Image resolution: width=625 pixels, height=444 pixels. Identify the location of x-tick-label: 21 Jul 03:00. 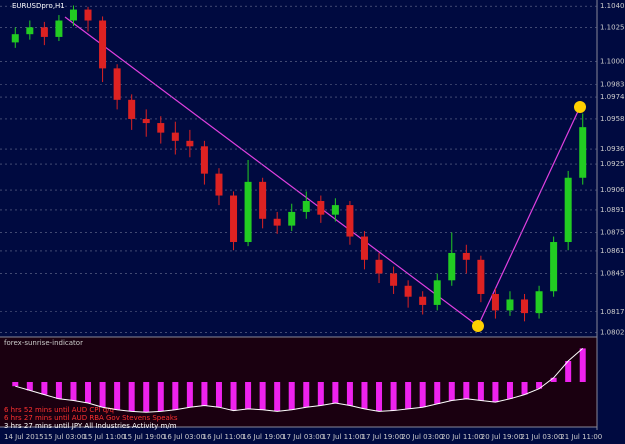
(542, 437).